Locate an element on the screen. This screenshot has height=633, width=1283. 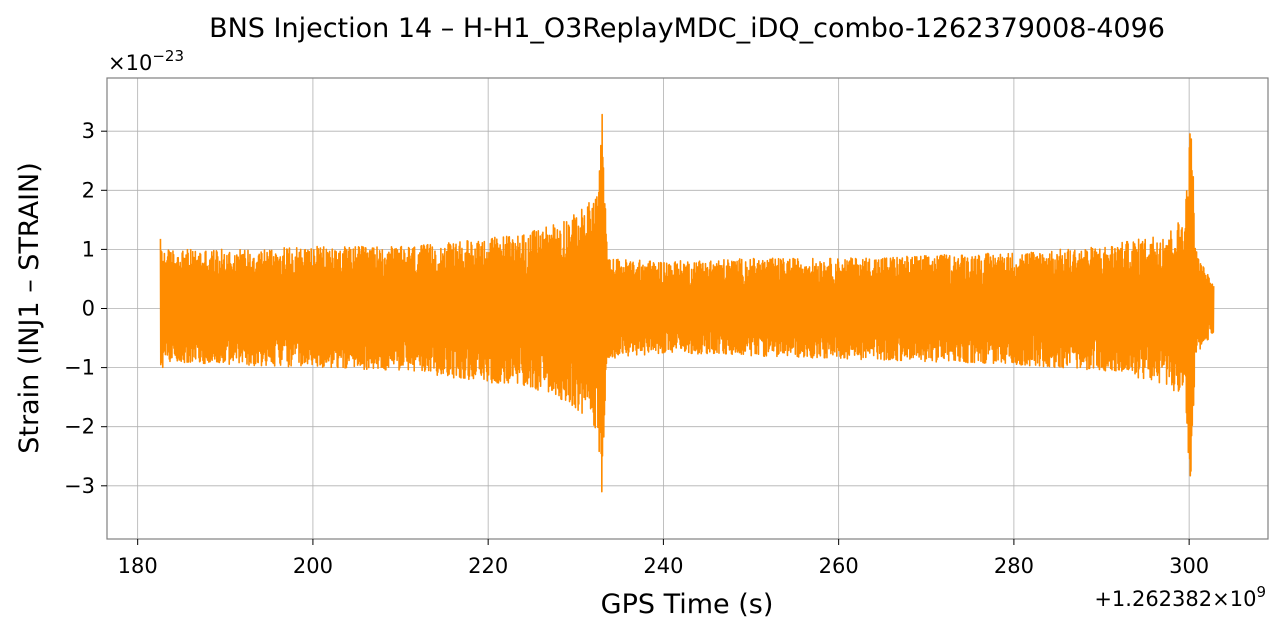
x-offset-label: +1.262382×109 is located at coordinates (1180, 597).